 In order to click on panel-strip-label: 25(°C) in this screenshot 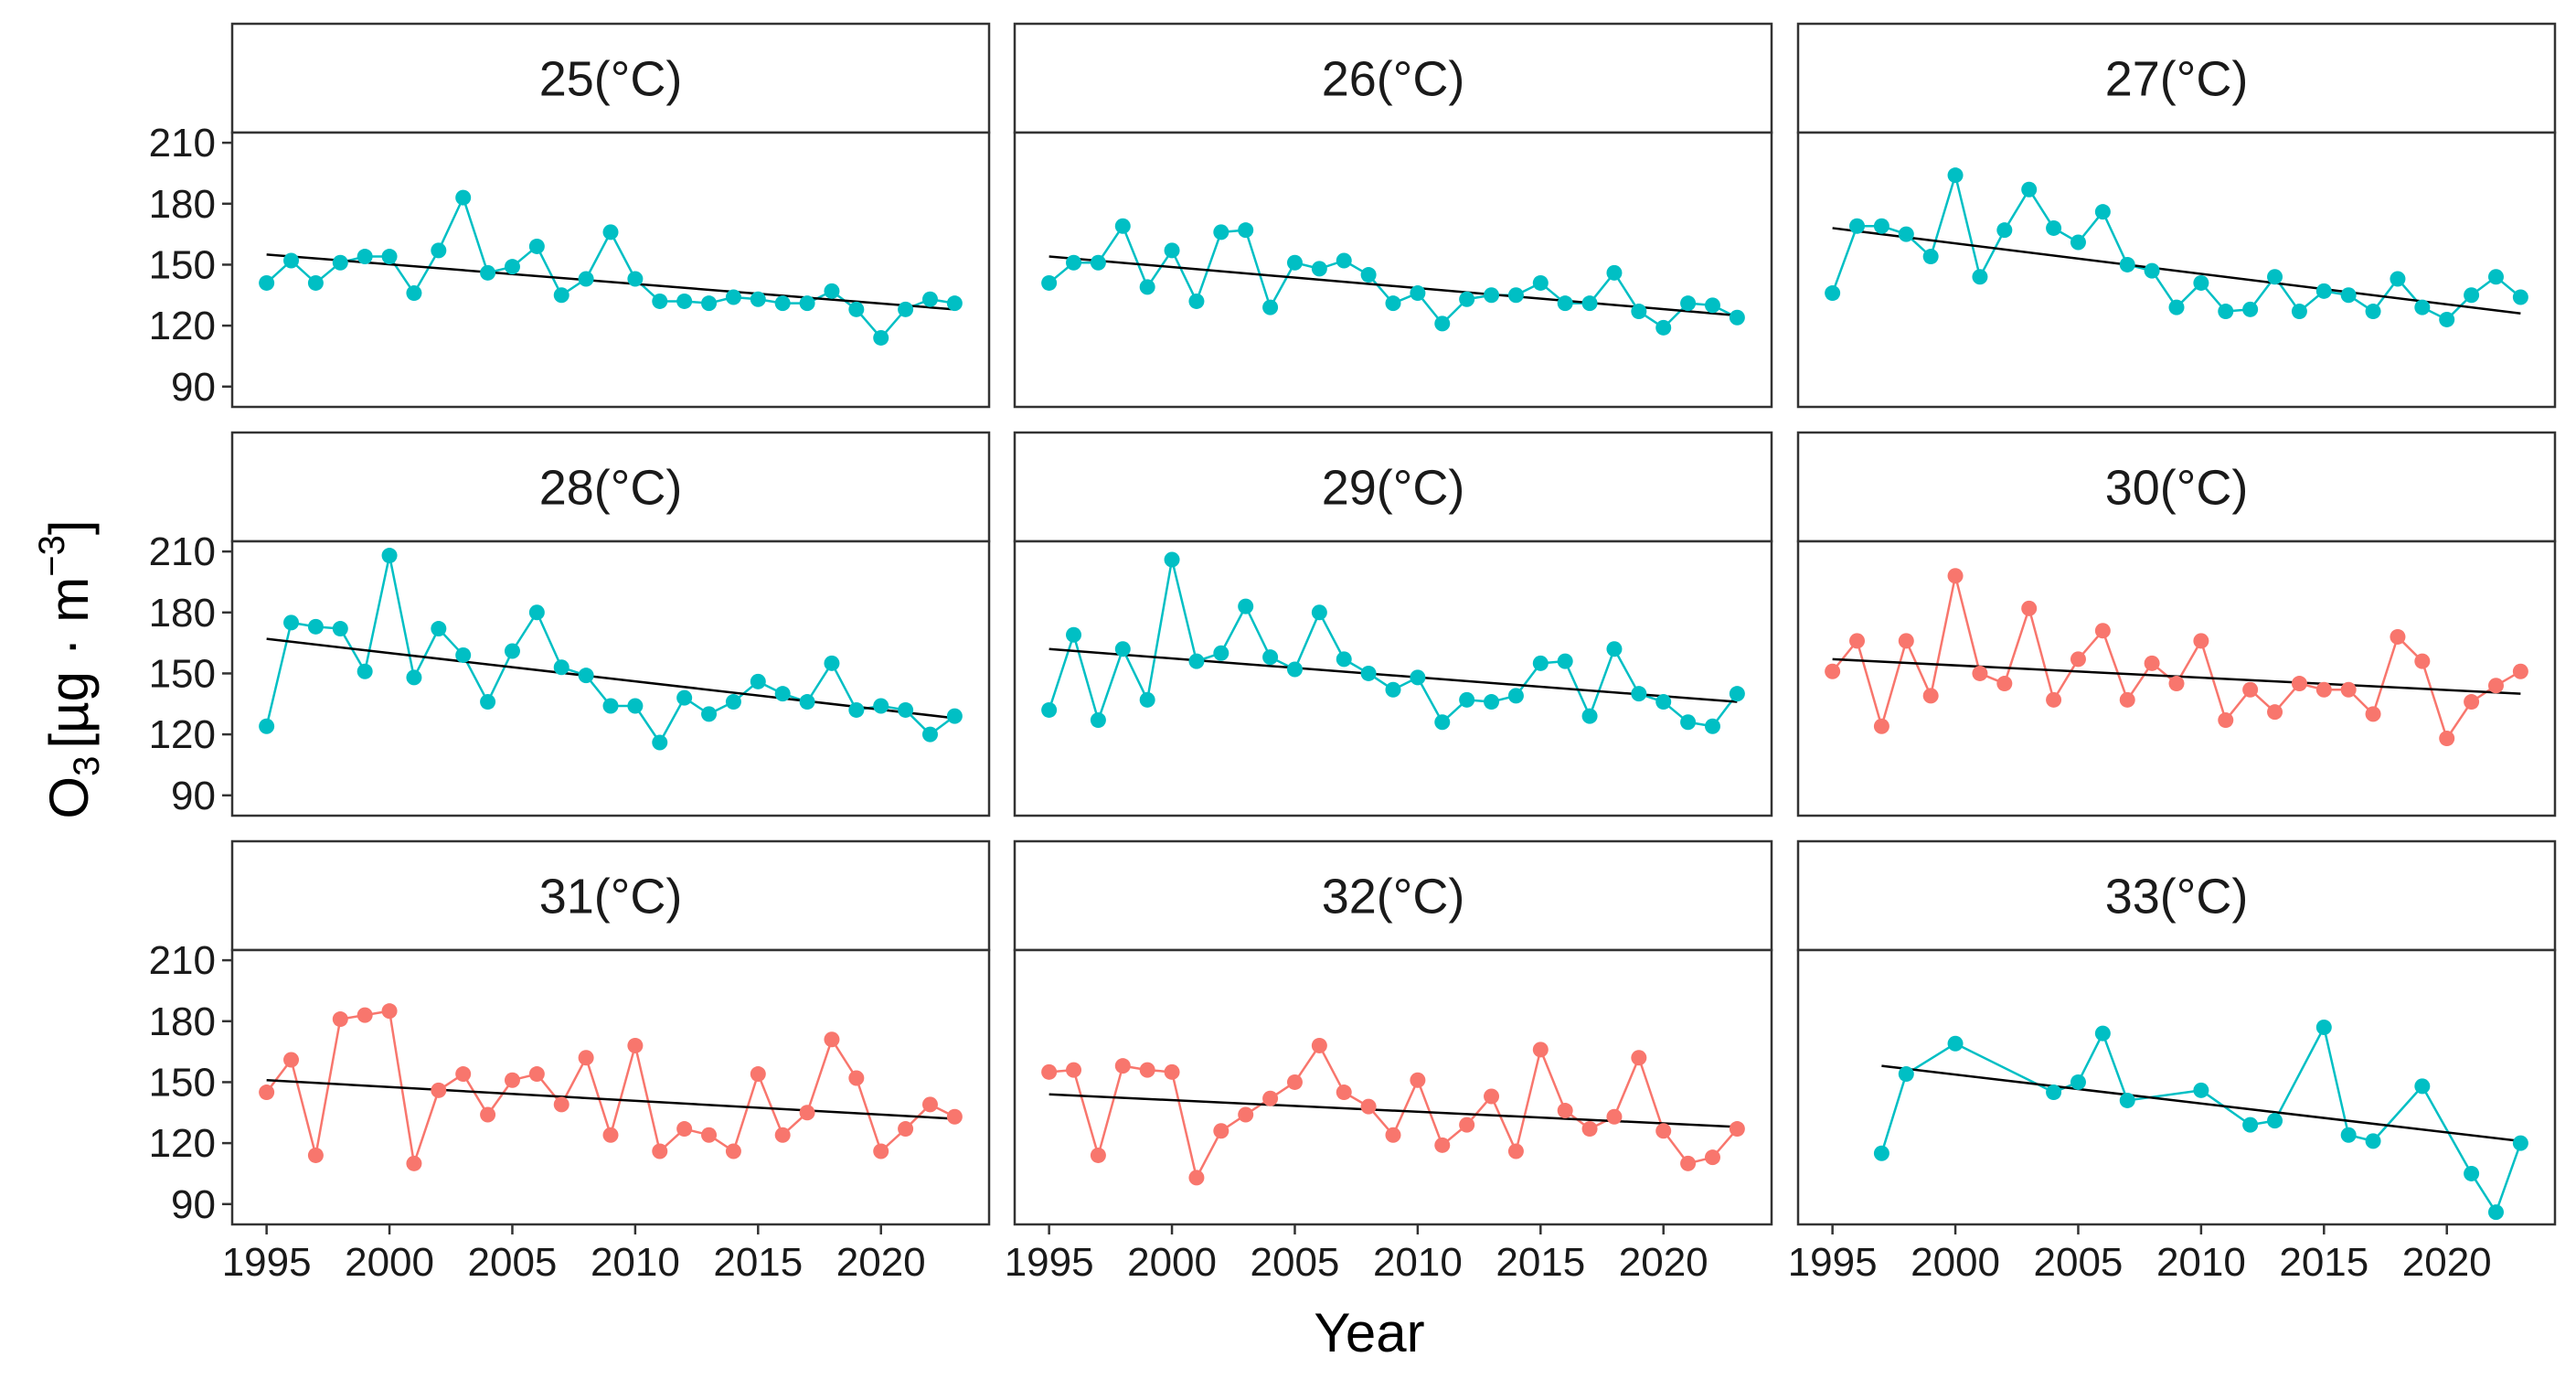, I will do `click(611, 79)`.